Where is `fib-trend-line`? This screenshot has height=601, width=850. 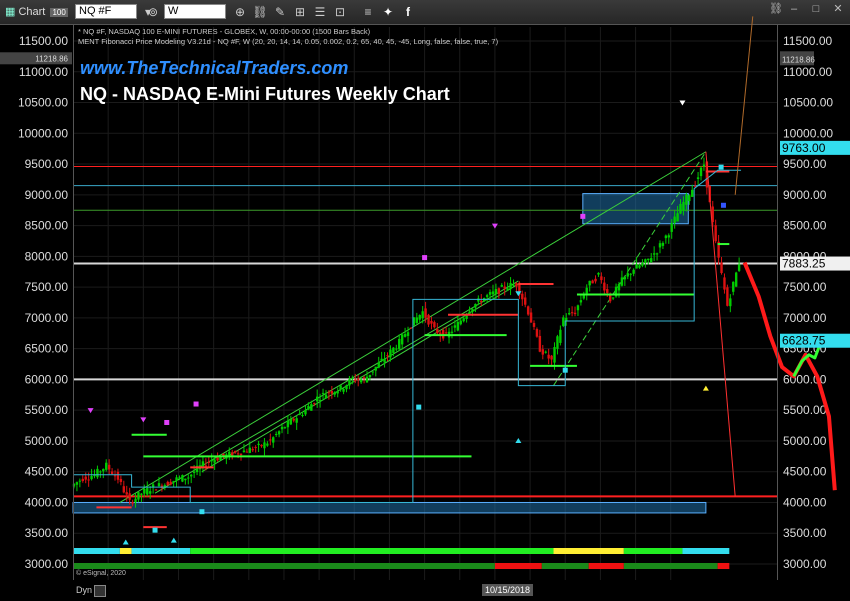
fib-trend-line is located at coordinates (630, 268).